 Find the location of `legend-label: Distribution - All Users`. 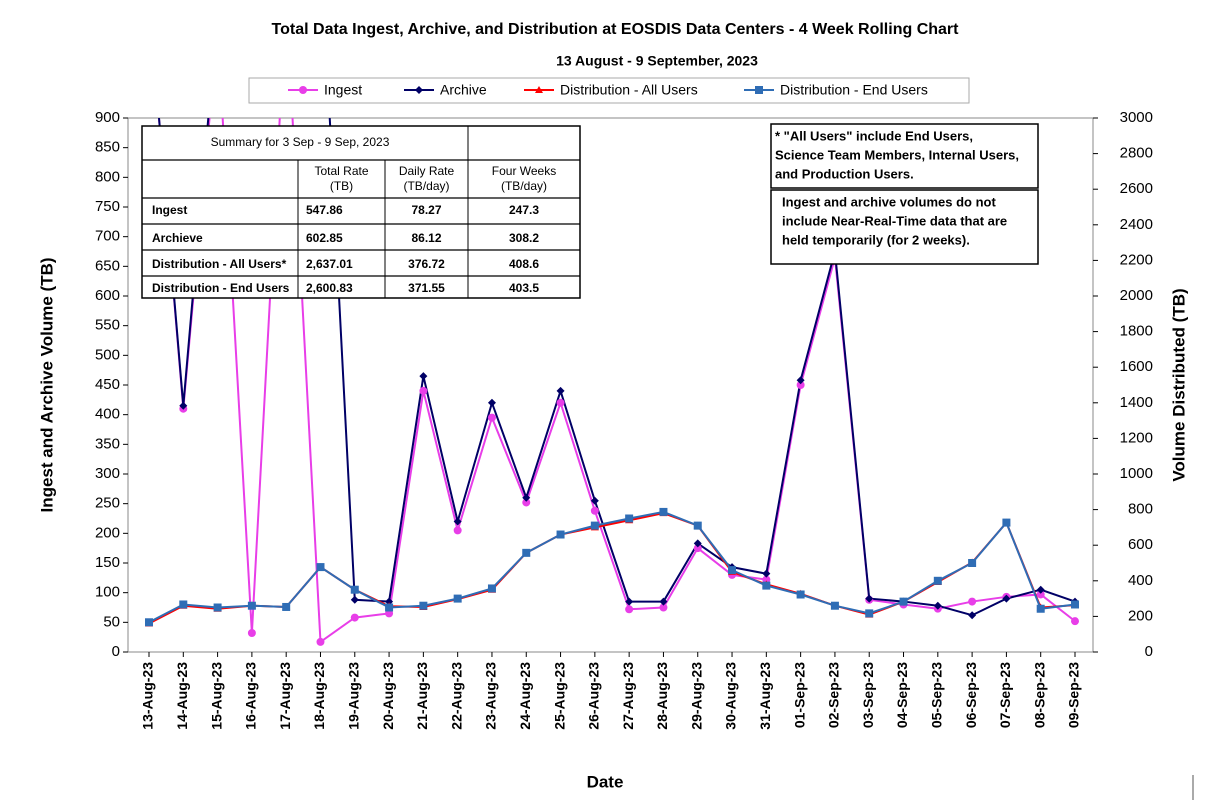

legend-label: Distribution - All Users is located at coordinates (629, 90).